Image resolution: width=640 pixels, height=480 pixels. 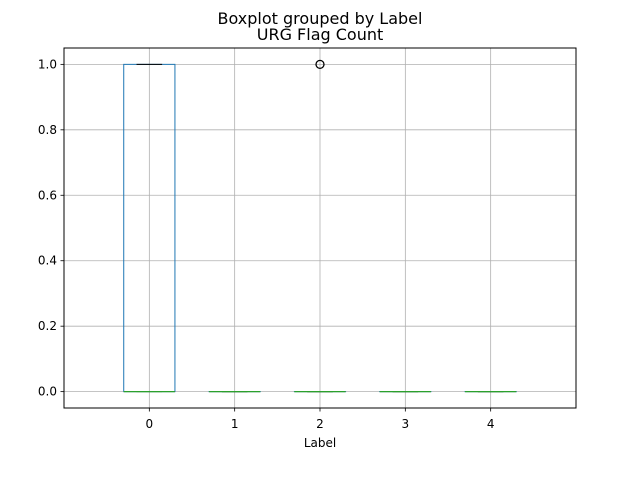 I want to click on x-tick-label: 3, so click(x=406, y=424).